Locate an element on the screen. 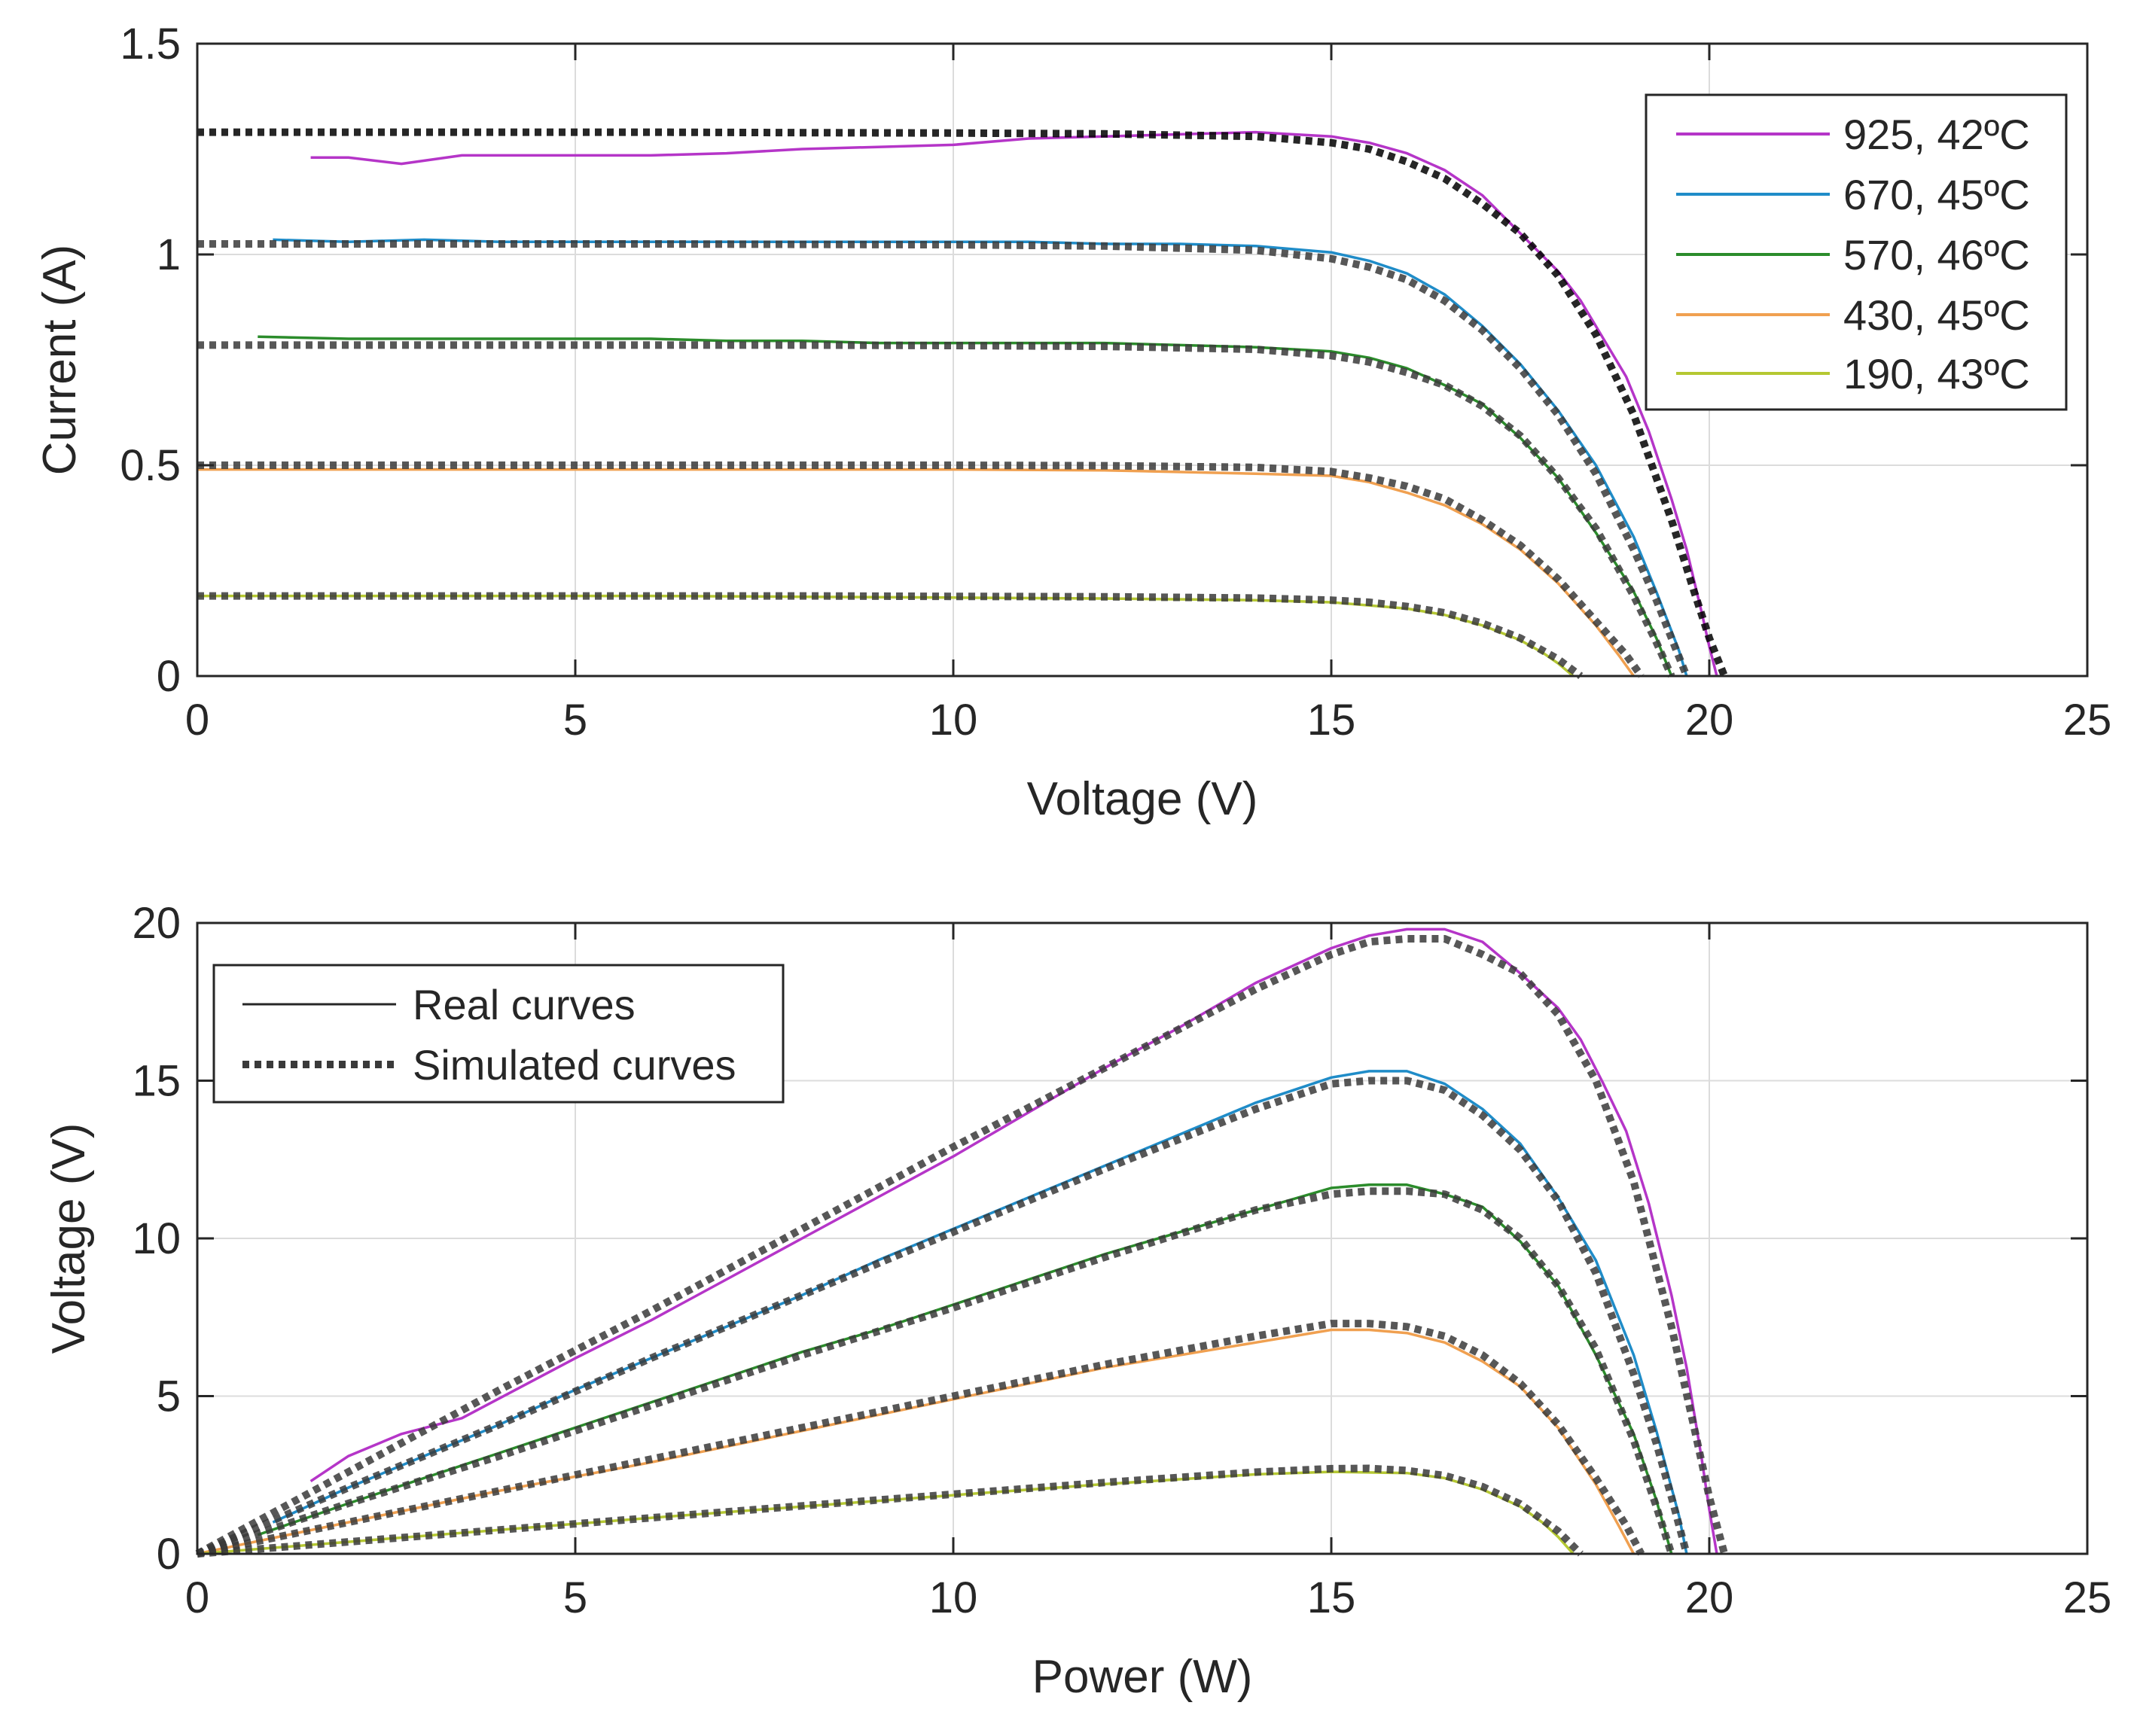 The height and width of the screenshot is (1736, 2137). iv-simulated-curve-430-45-c is located at coordinates (921, 569).